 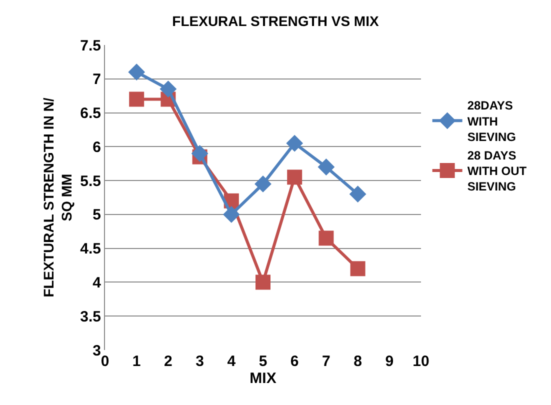 What do you see at coordinates (96, 215) in the screenshot?
I see `y-tick-label: 5` at bounding box center [96, 215].